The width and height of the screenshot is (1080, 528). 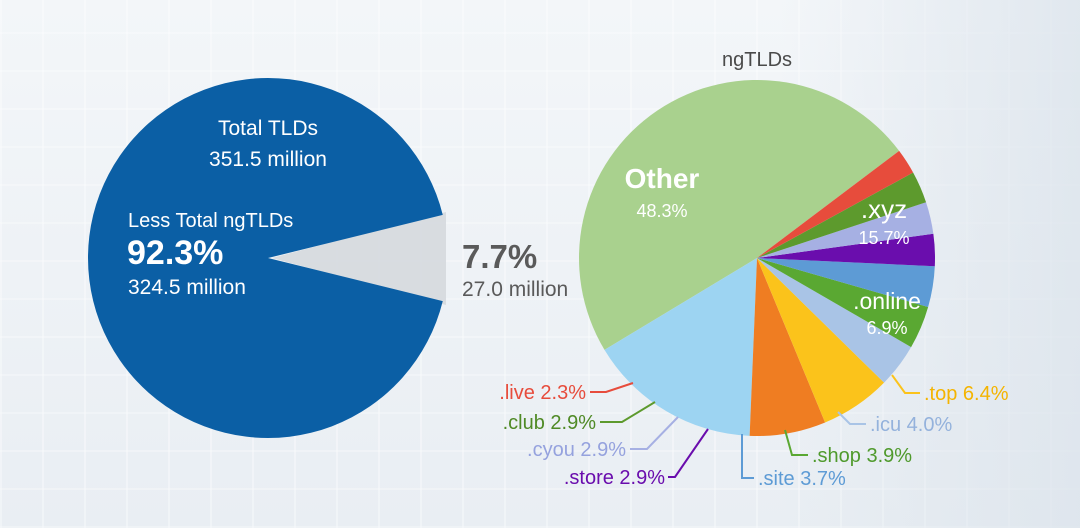 What do you see at coordinates (802, 479) in the screenshot?
I see `slice-label-site: .site 3.7%` at bounding box center [802, 479].